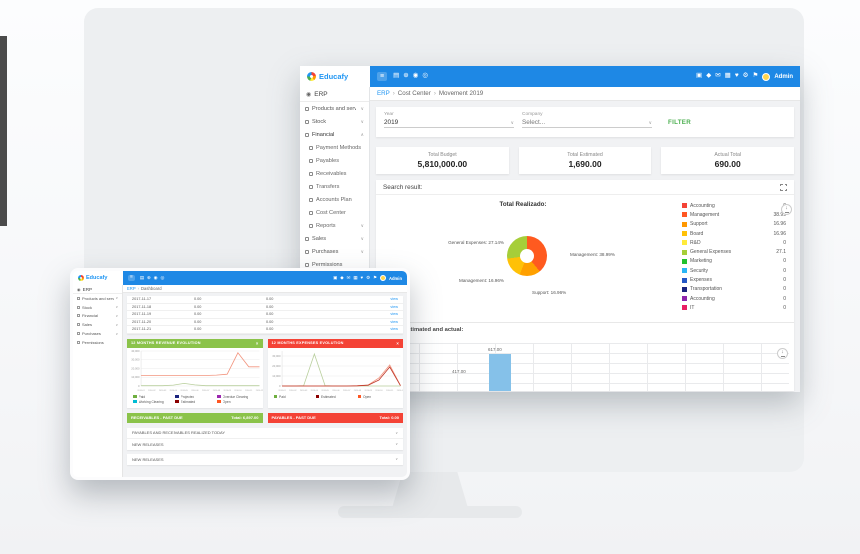 This screenshot has height=554, width=860. I want to click on filter-button: FILTER, so click(679, 122).